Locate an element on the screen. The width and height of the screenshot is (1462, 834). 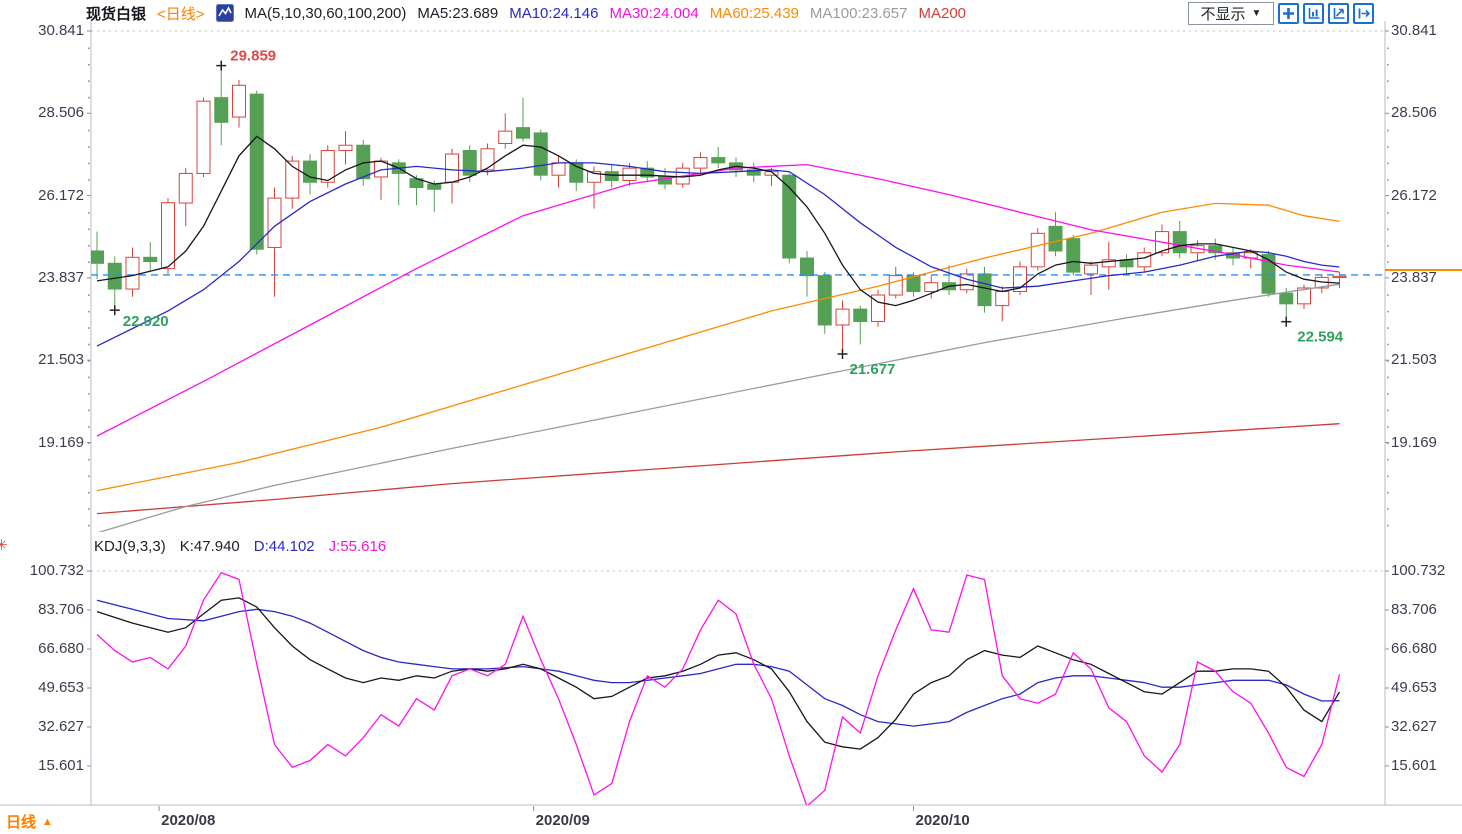
kdj-d-value: D:44.102 is located at coordinates (284, 546).